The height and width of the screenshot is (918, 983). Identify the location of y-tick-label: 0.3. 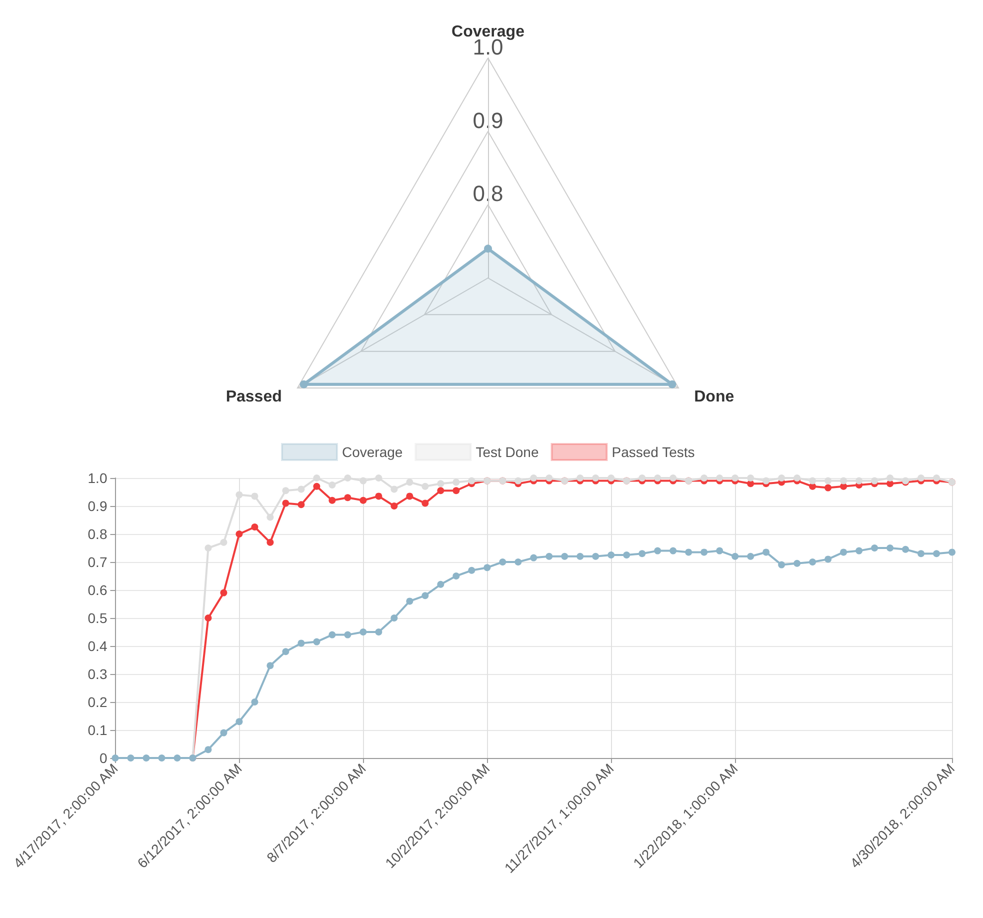
(98, 674).